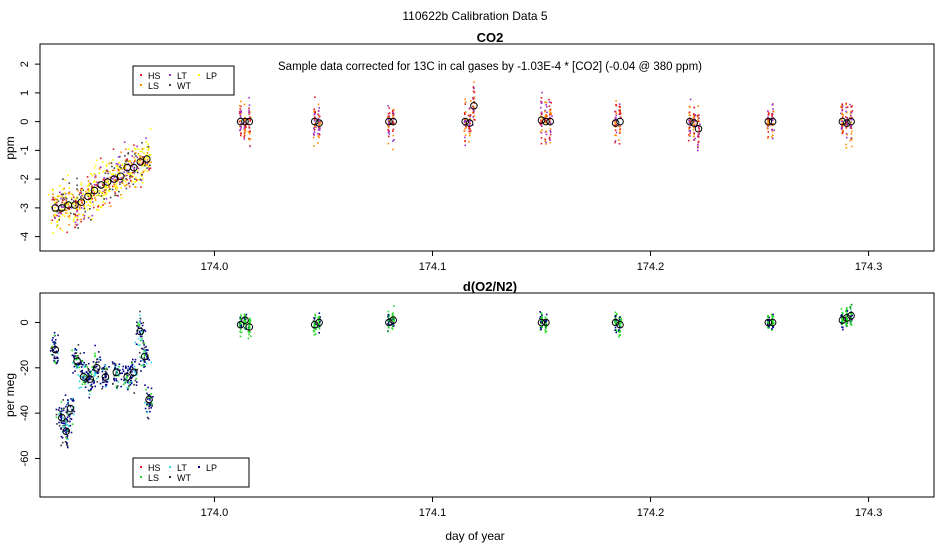 This screenshot has width=950, height=550. What do you see at coordinates (10, 395) in the screenshot?
I see `o2n2-y-axis-label: per meg` at bounding box center [10, 395].